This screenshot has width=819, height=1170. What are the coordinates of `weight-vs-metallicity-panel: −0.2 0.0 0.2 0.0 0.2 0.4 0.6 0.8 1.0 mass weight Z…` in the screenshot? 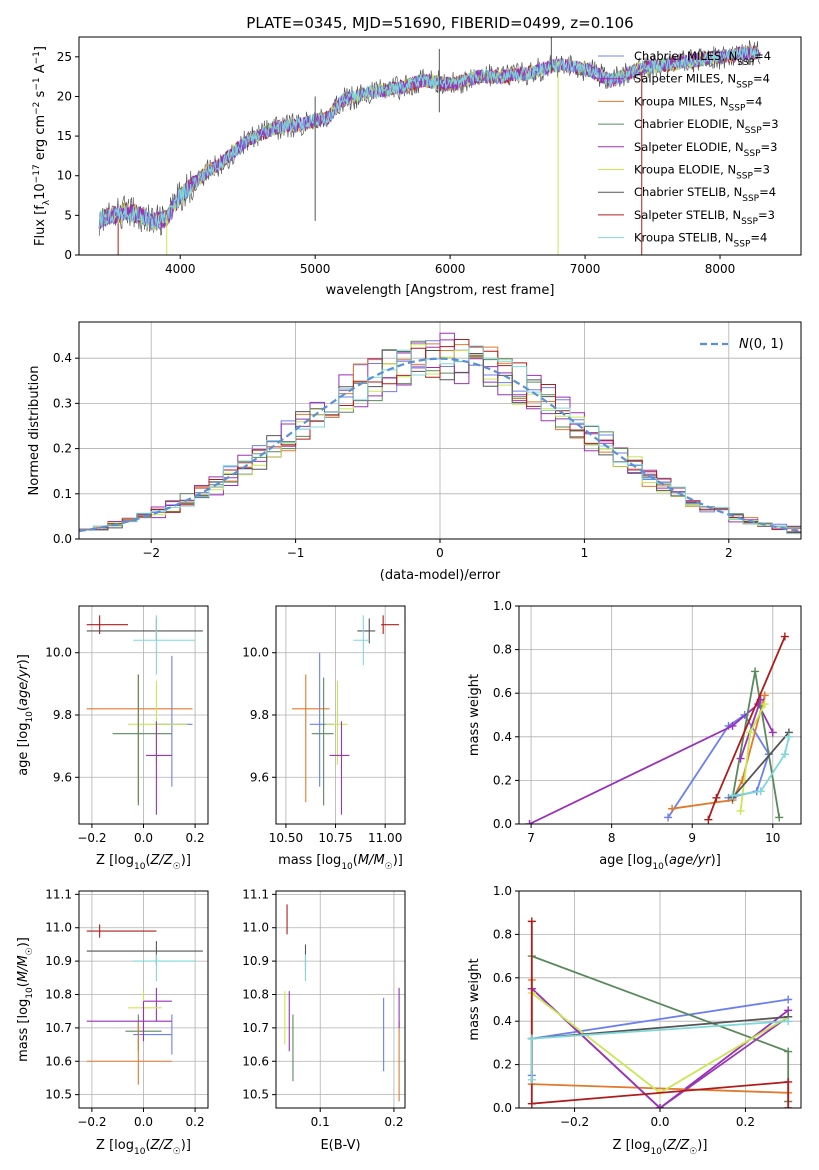 It's located at (634, 1020).